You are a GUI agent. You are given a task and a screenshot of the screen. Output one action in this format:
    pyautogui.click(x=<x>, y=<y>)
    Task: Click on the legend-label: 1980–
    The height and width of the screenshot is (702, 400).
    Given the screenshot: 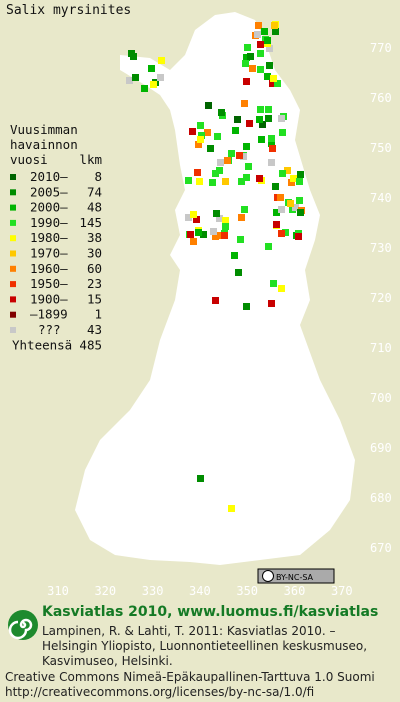 What is the action you would take?
    pyautogui.click(x=49, y=237)
    